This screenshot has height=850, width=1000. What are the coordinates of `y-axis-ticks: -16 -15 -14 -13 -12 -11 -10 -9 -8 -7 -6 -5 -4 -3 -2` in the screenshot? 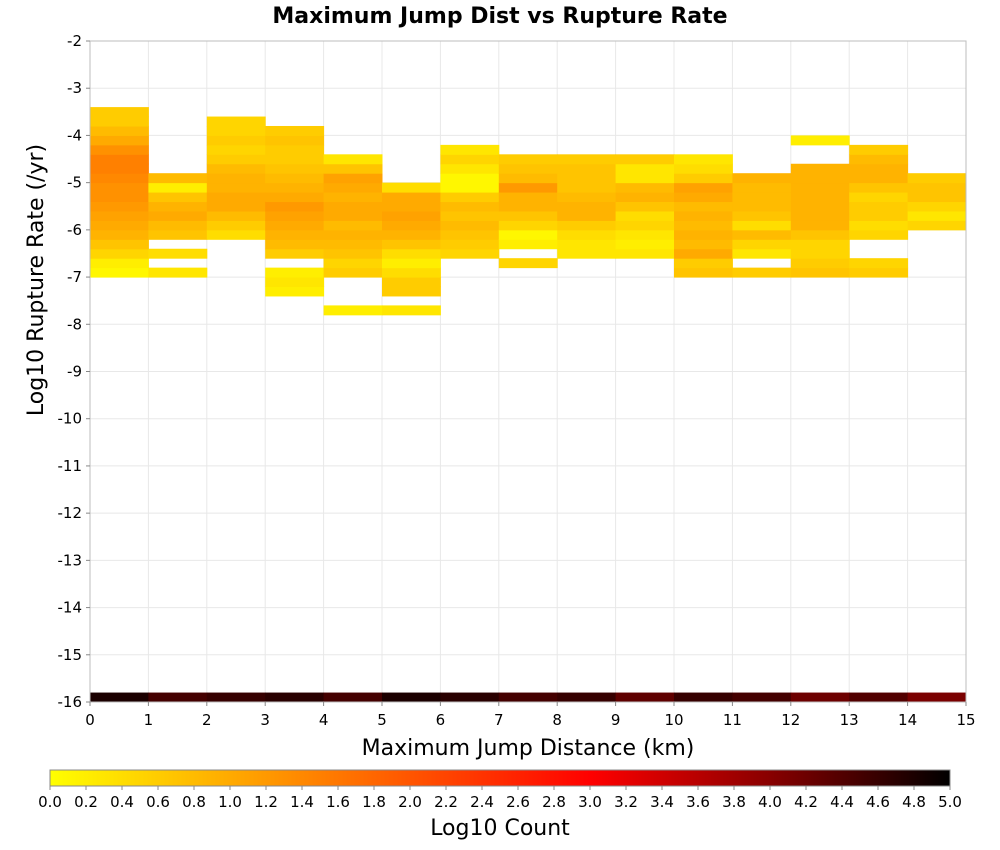 It's located at (74, 371).